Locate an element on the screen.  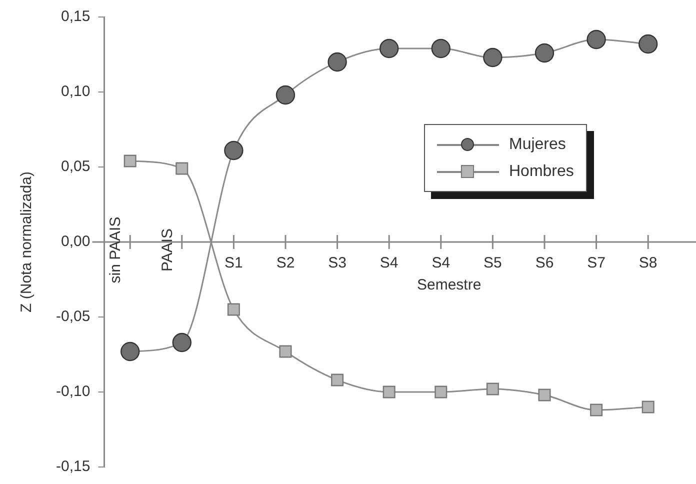
y-tick-label: 0,05 is located at coordinates (75, 167).